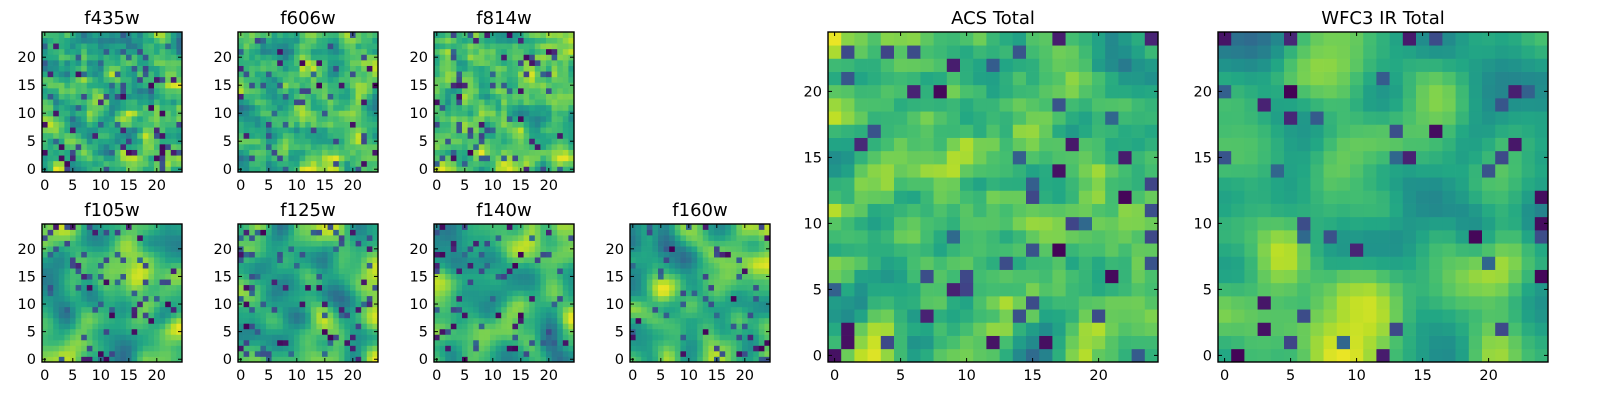  Describe the element at coordinates (660, 376) in the screenshot. I see `x-tick-label: 5` at that location.